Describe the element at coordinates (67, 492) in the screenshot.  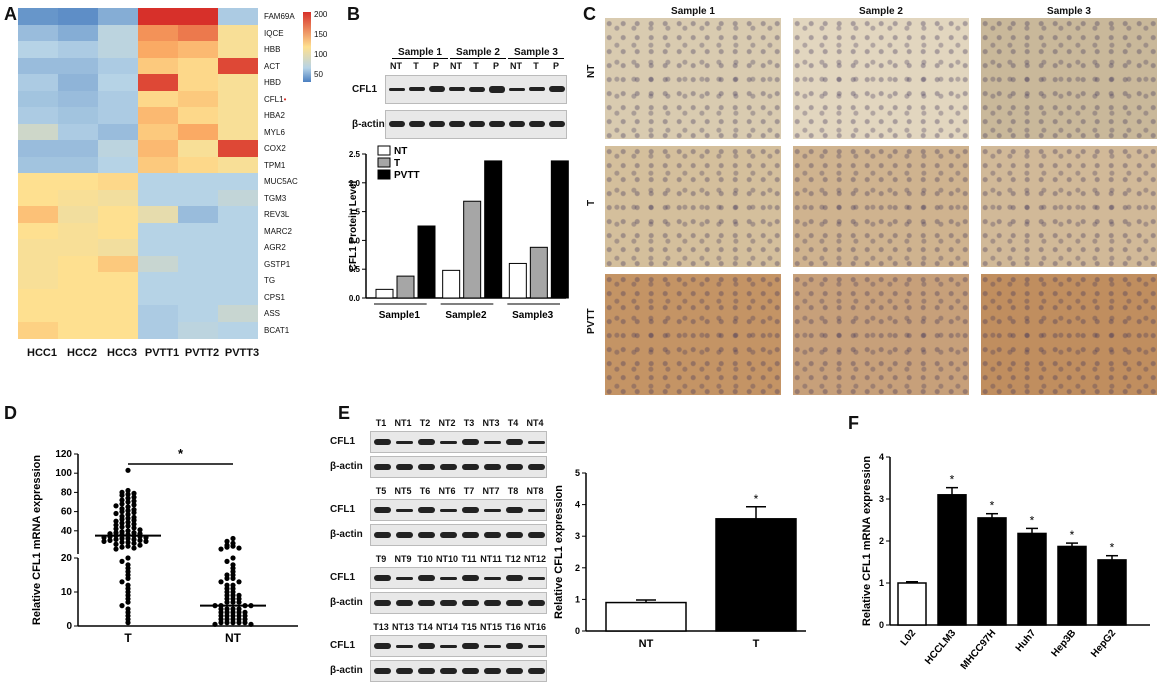
I see `y-tick-label: 80` at that location.